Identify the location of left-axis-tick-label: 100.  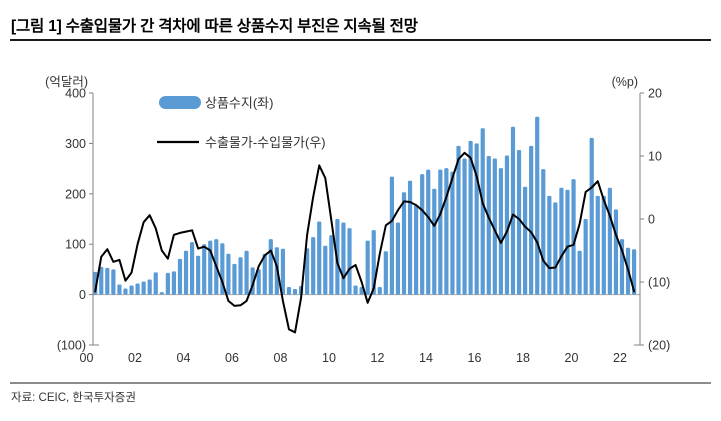
(75, 245).